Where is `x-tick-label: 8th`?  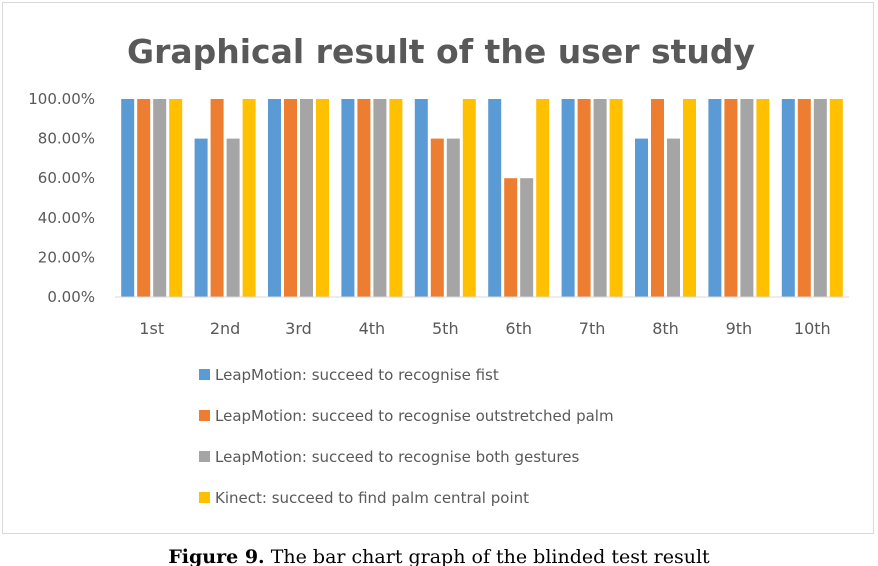
x-tick-label: 8th is located at coordinates (665, 328).